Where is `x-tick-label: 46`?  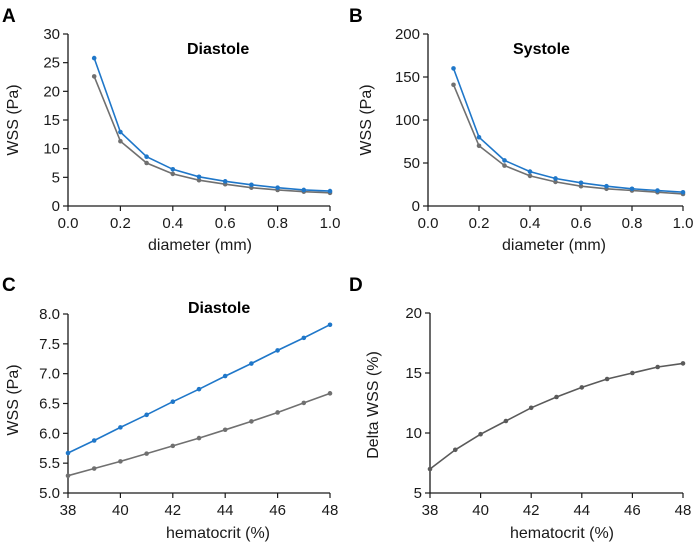
x-tick-label: 46 is located at coordinates (632, 510).